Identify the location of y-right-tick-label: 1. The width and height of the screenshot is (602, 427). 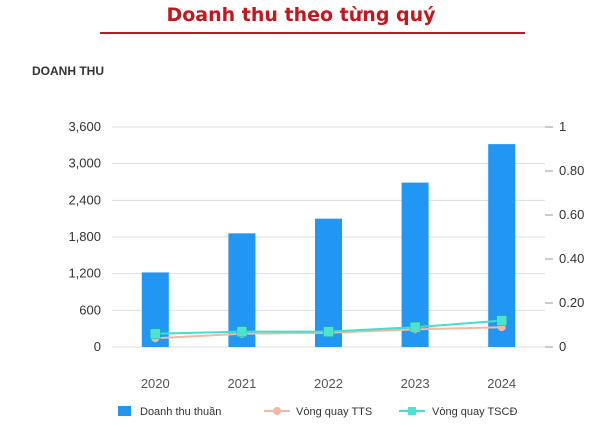
(562, 126).